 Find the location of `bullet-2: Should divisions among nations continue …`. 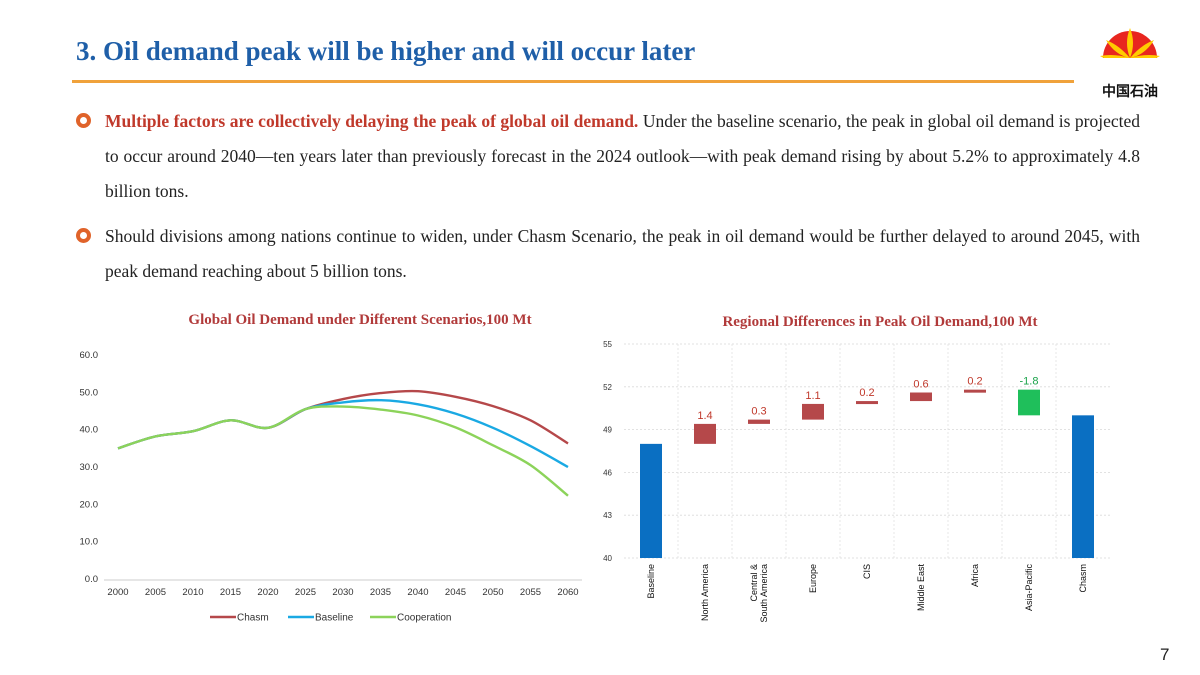

bullet-2: Should divisions among nations continue … is located at coordinates (608, 254).